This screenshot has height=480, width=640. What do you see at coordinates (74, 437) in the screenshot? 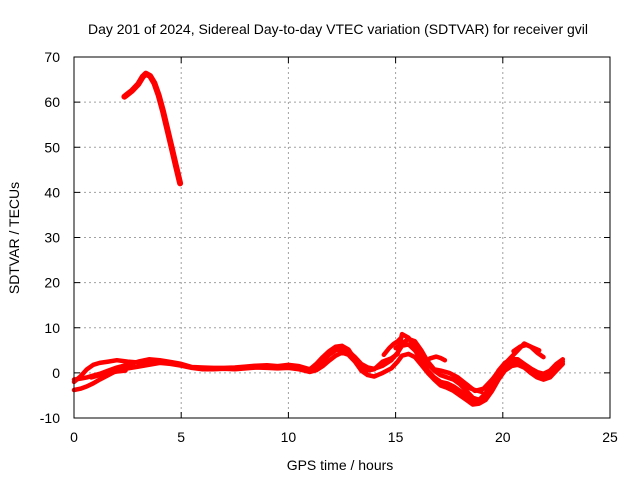
I see `x-tick-label: 0` at bounding box center [74, 437].